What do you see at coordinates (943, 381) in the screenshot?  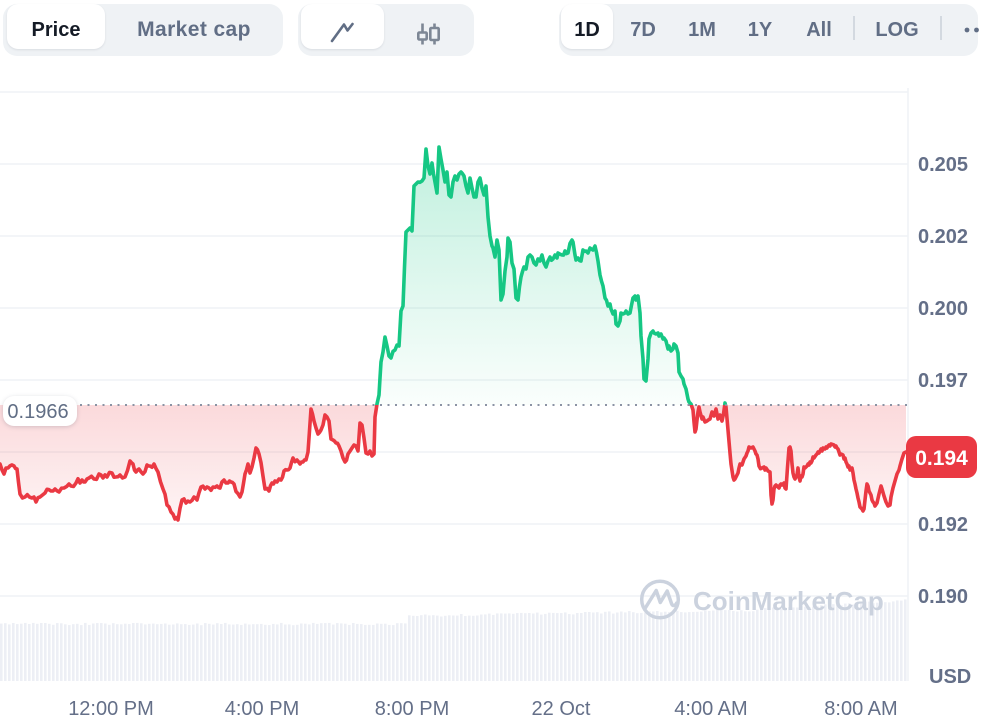 I see `svg-text: 0.197` at bounding box center [943, 381].